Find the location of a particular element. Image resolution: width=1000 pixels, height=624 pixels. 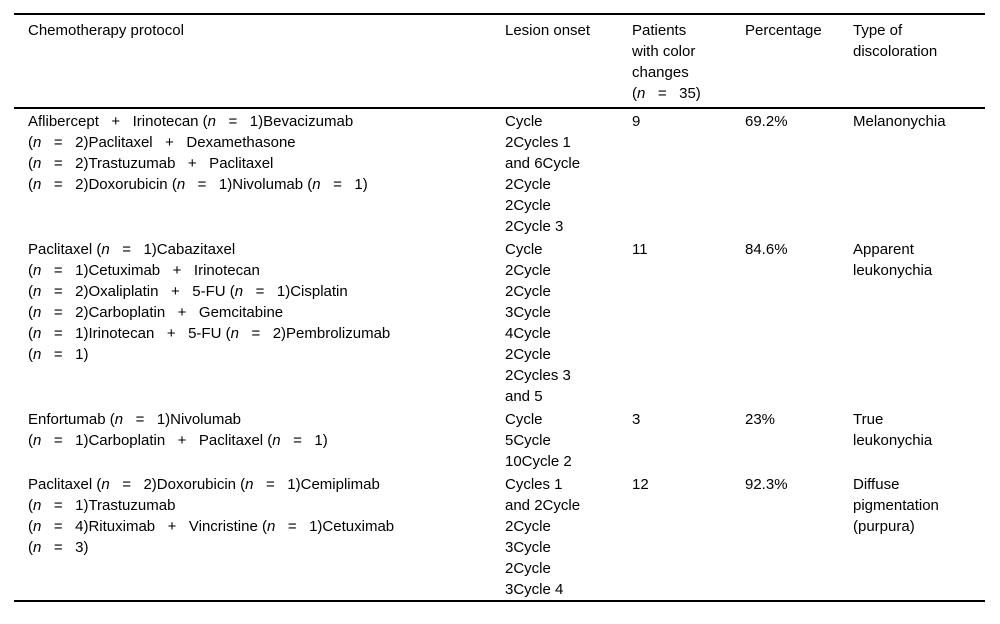

discoloration-cell: Melanonychia is located at coordinates (899, 121).